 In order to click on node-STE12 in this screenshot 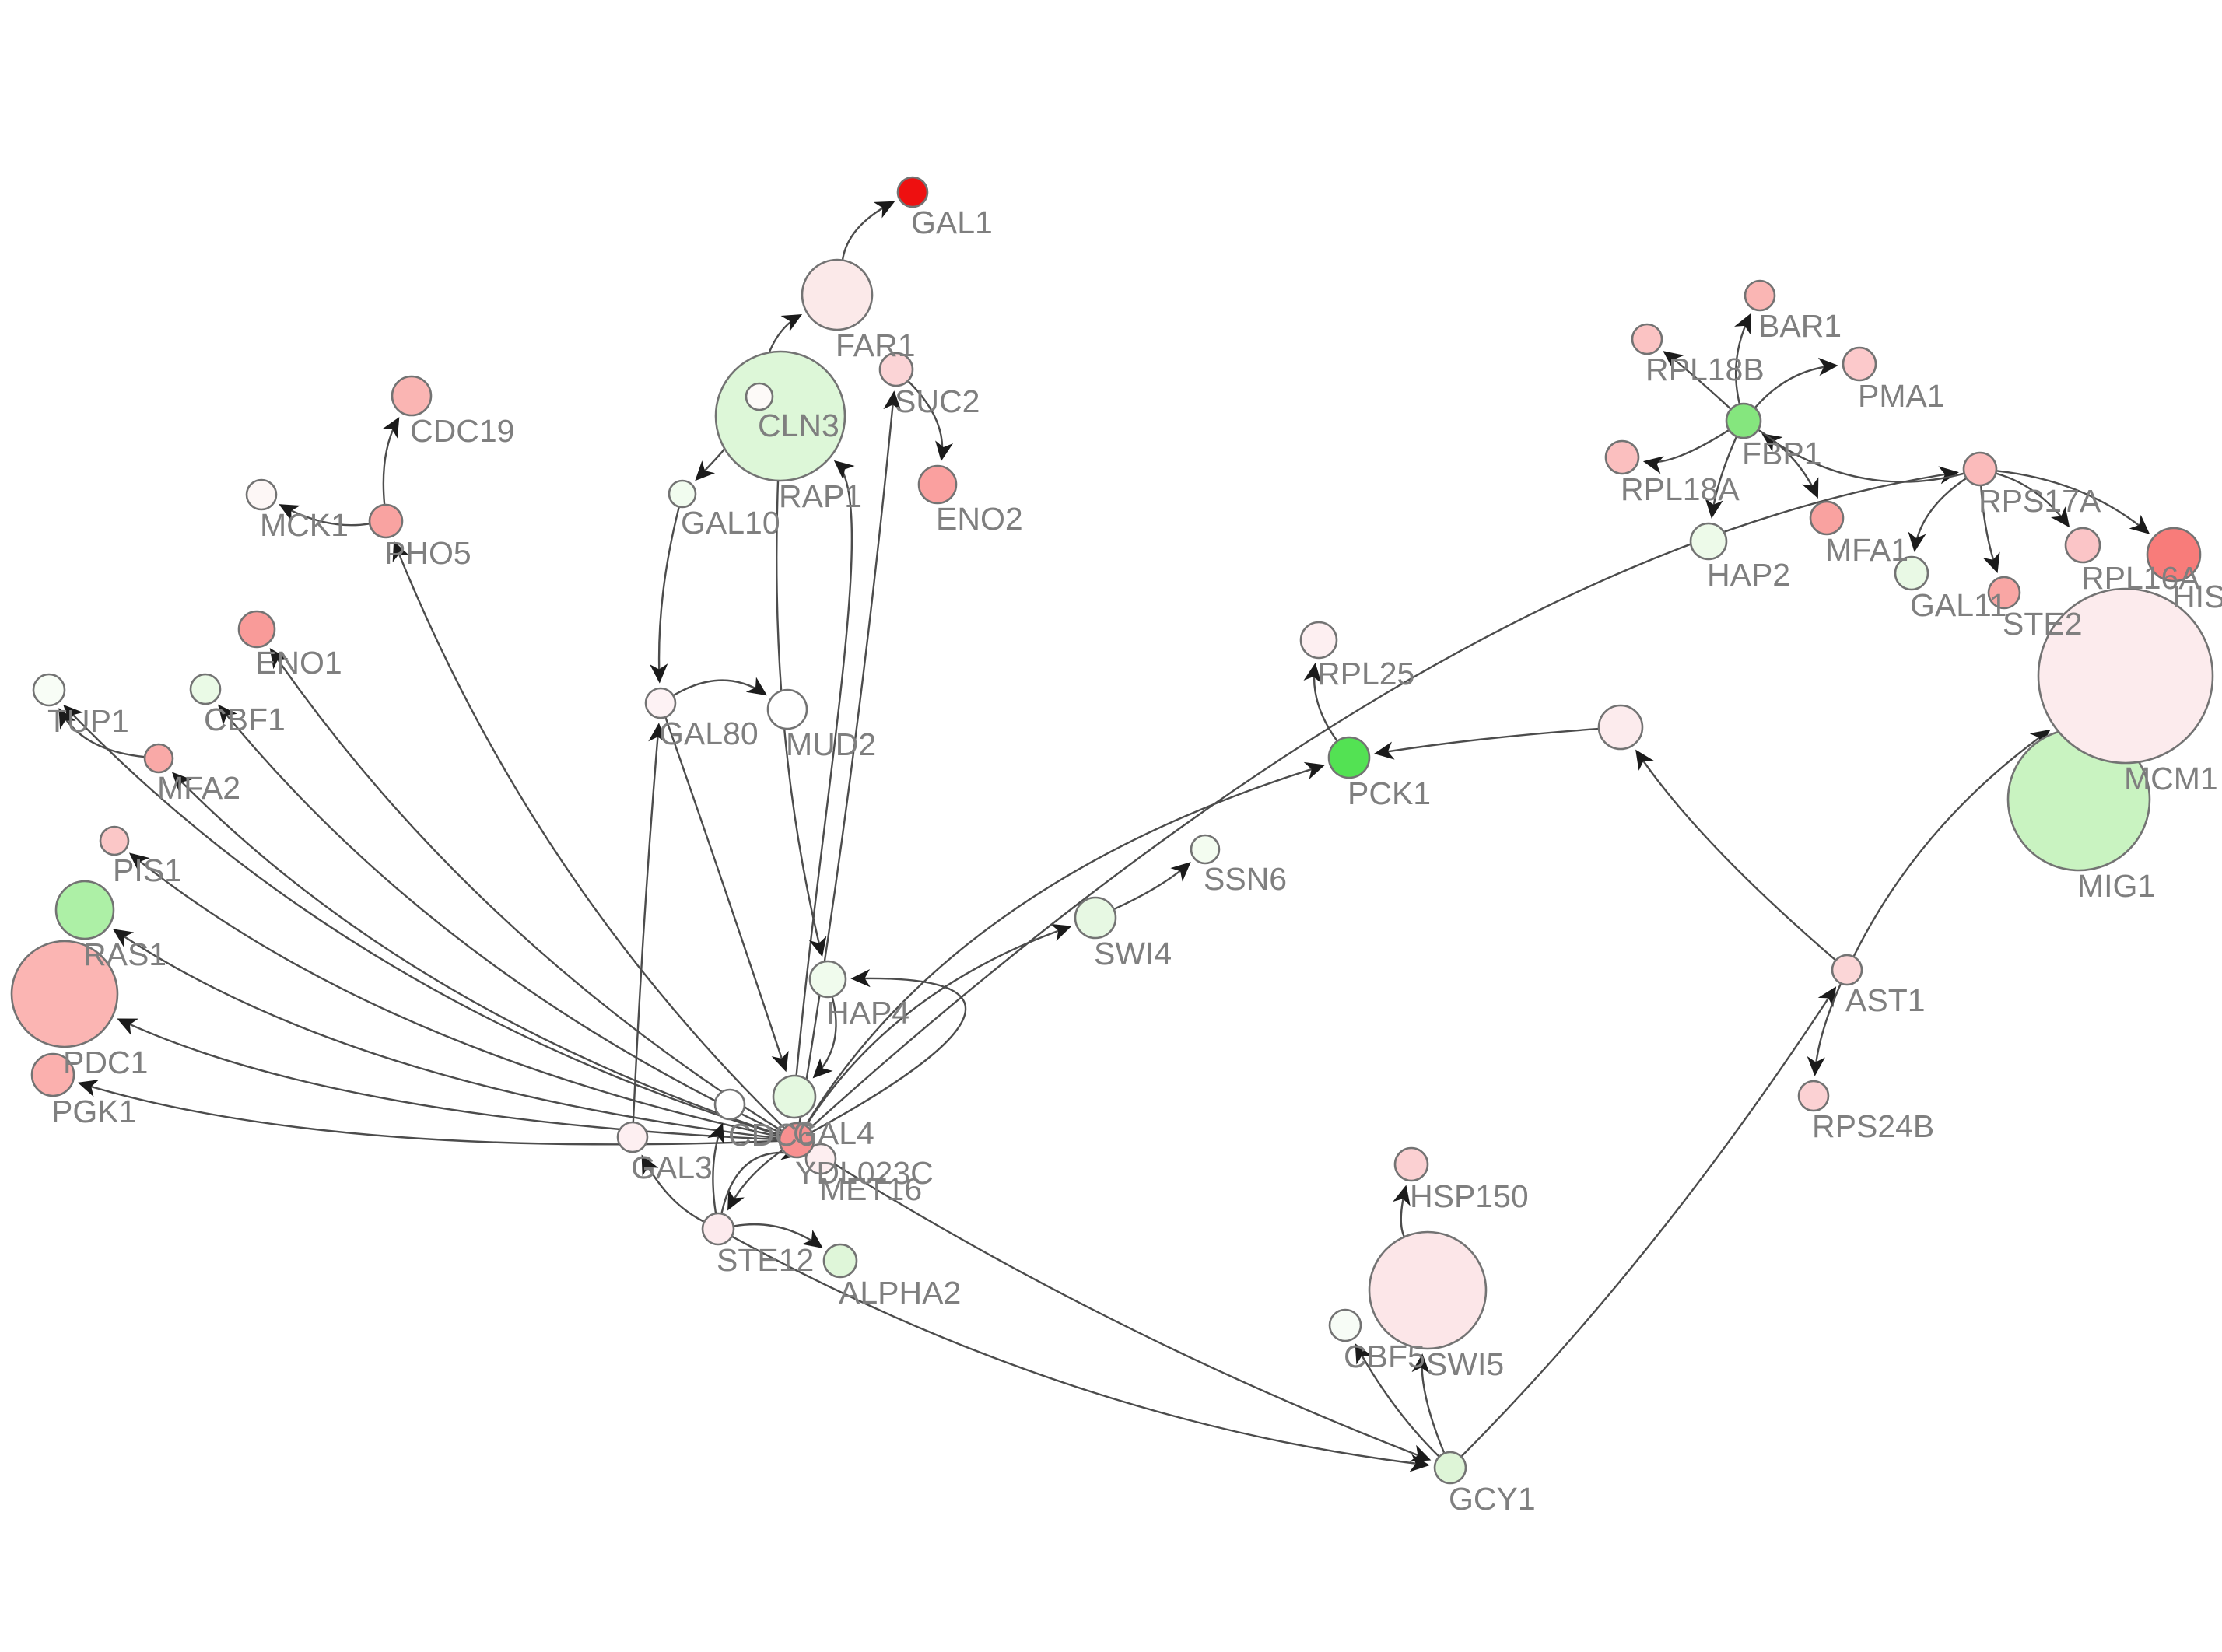, I will do `click(718, 1229)`.